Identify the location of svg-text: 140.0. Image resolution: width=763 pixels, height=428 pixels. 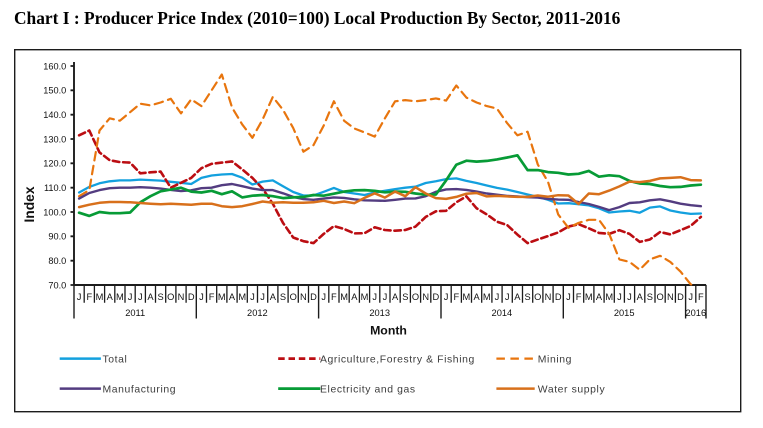
(54, 115).